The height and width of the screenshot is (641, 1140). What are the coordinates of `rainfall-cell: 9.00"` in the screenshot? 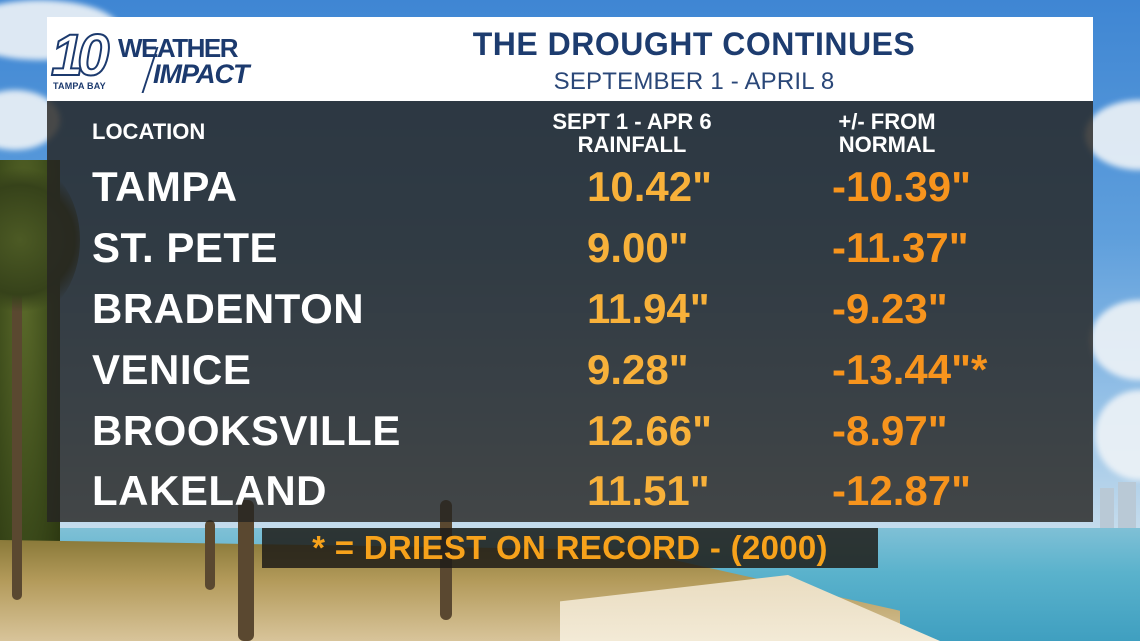 It's located at (638, 247).